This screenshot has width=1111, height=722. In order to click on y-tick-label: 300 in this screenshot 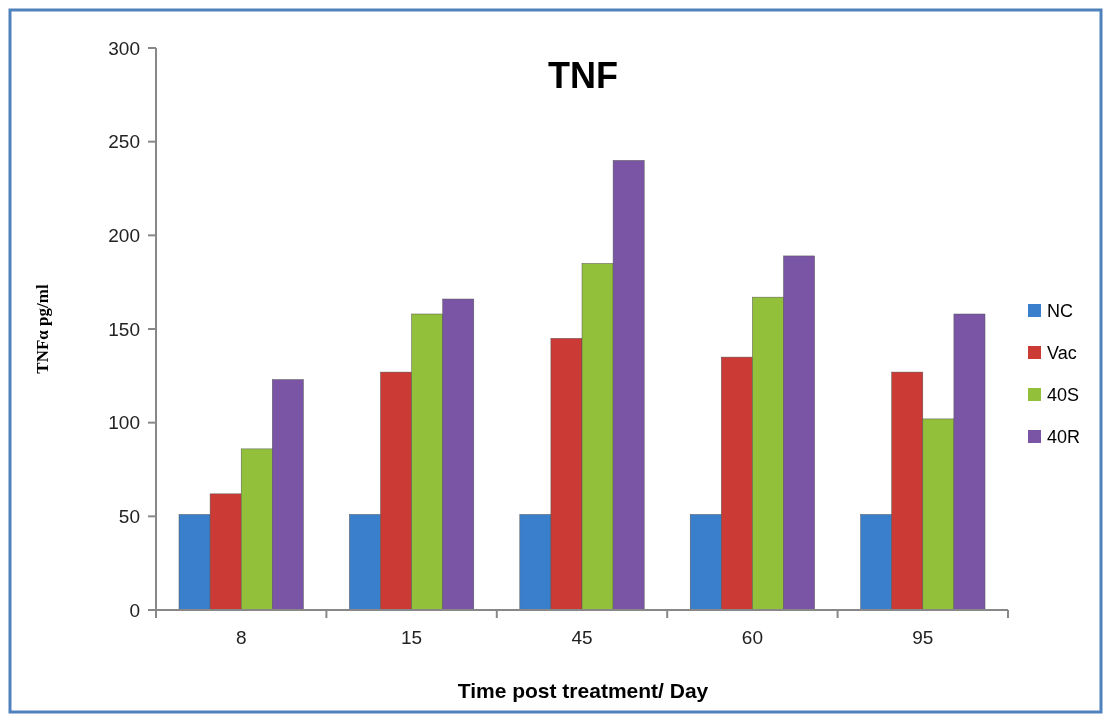, I will do `click(124, 48)`.